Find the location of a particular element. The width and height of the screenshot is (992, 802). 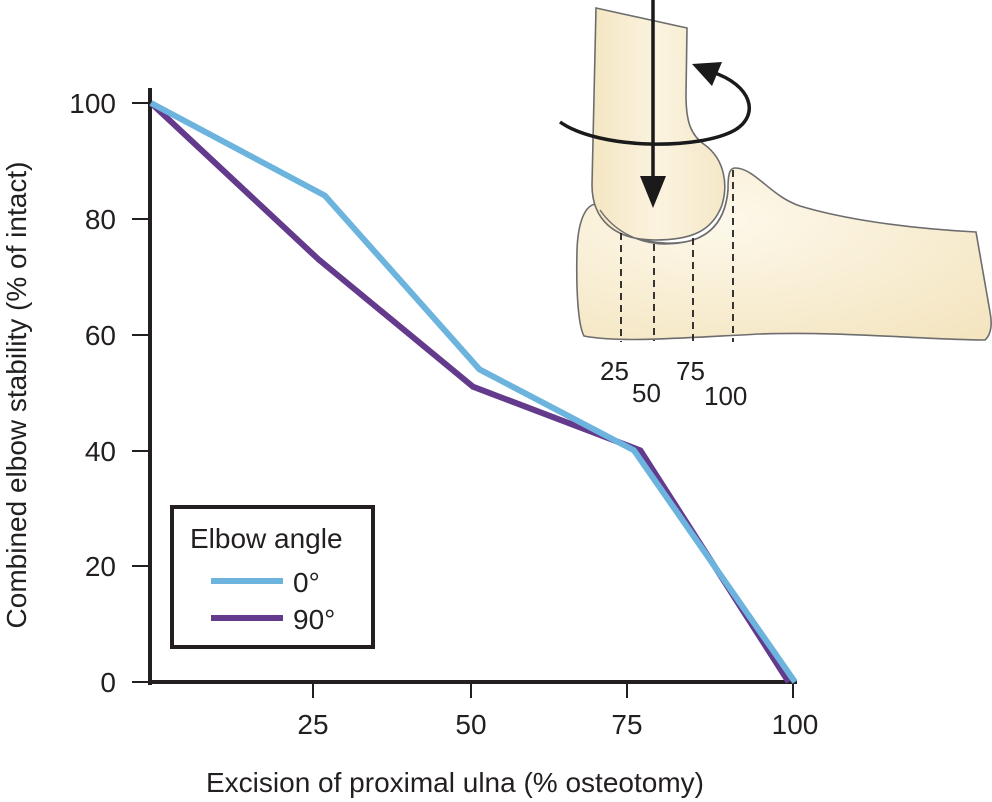

y-tick-20: 20 is located at coordinates (100, 566).